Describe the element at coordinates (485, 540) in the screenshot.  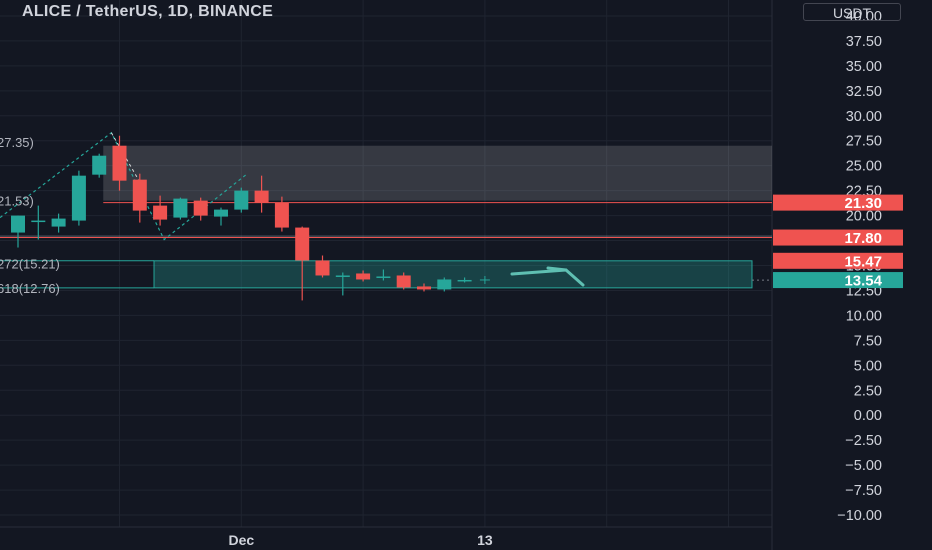
I see `x-tick-label: 13` at that location.